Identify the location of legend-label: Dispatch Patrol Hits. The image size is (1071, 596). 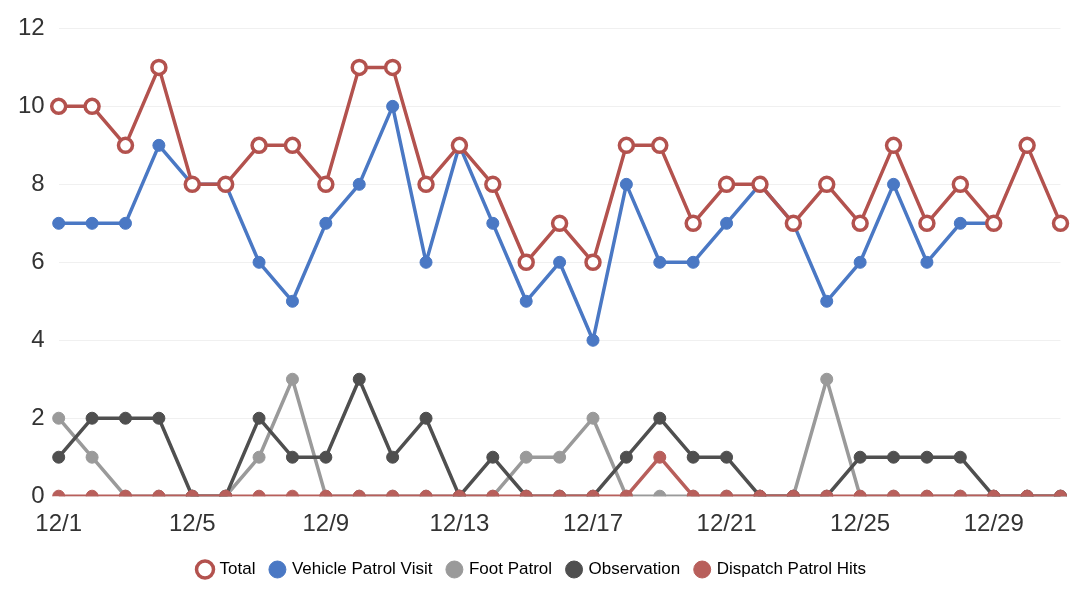
(791, 569).